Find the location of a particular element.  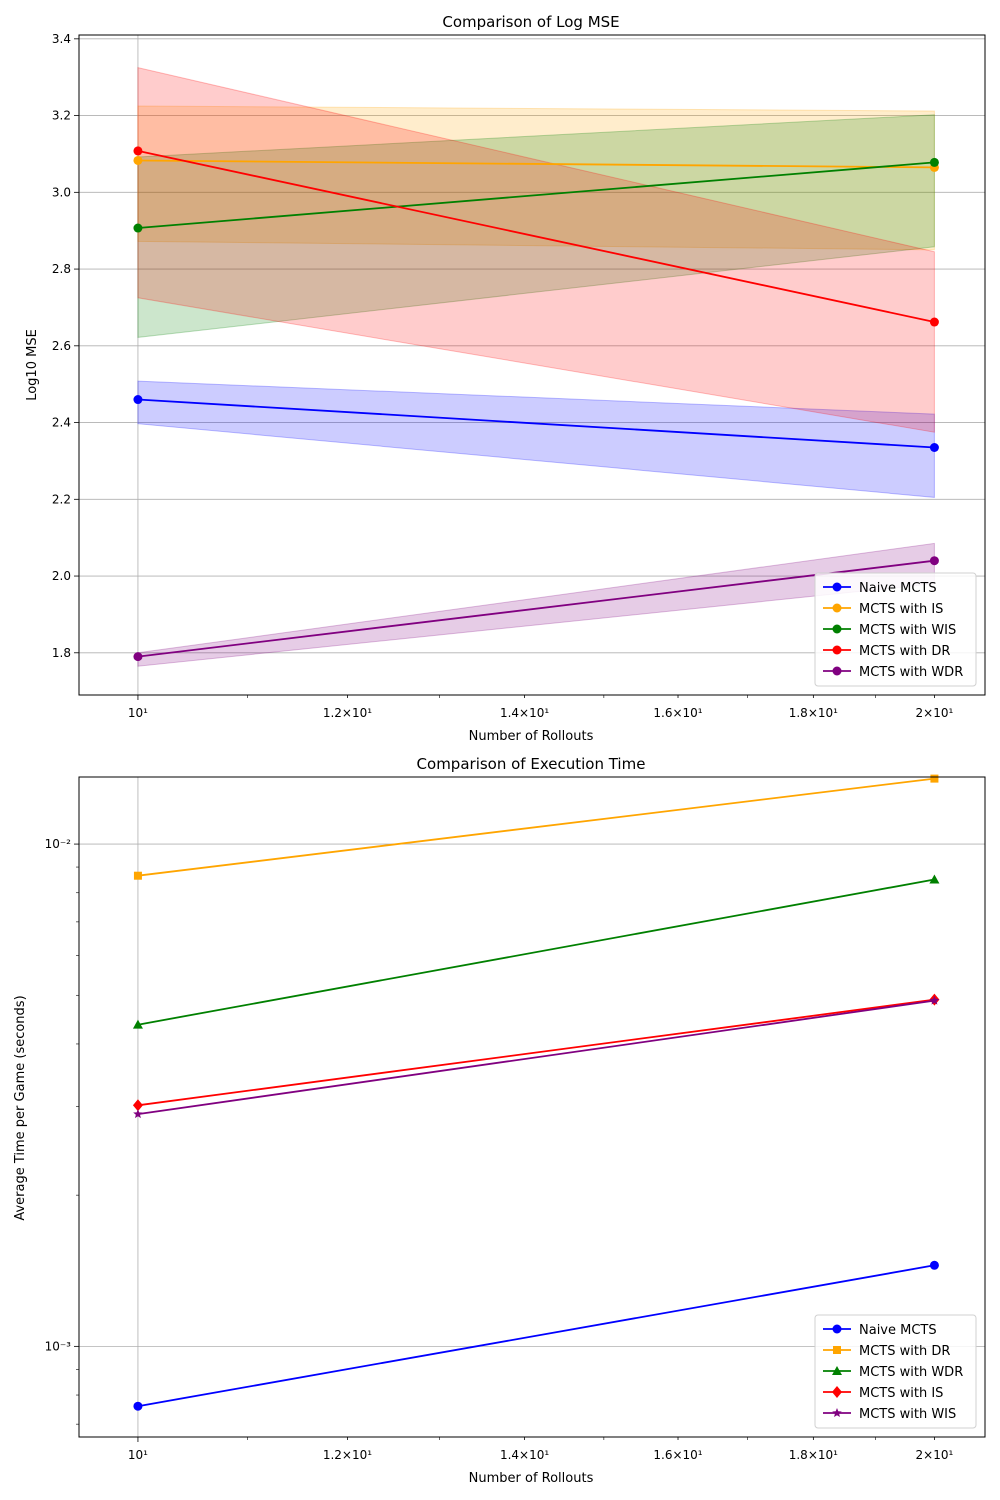

y-tick-label: 2.0 is located at coordinates (61, 576).